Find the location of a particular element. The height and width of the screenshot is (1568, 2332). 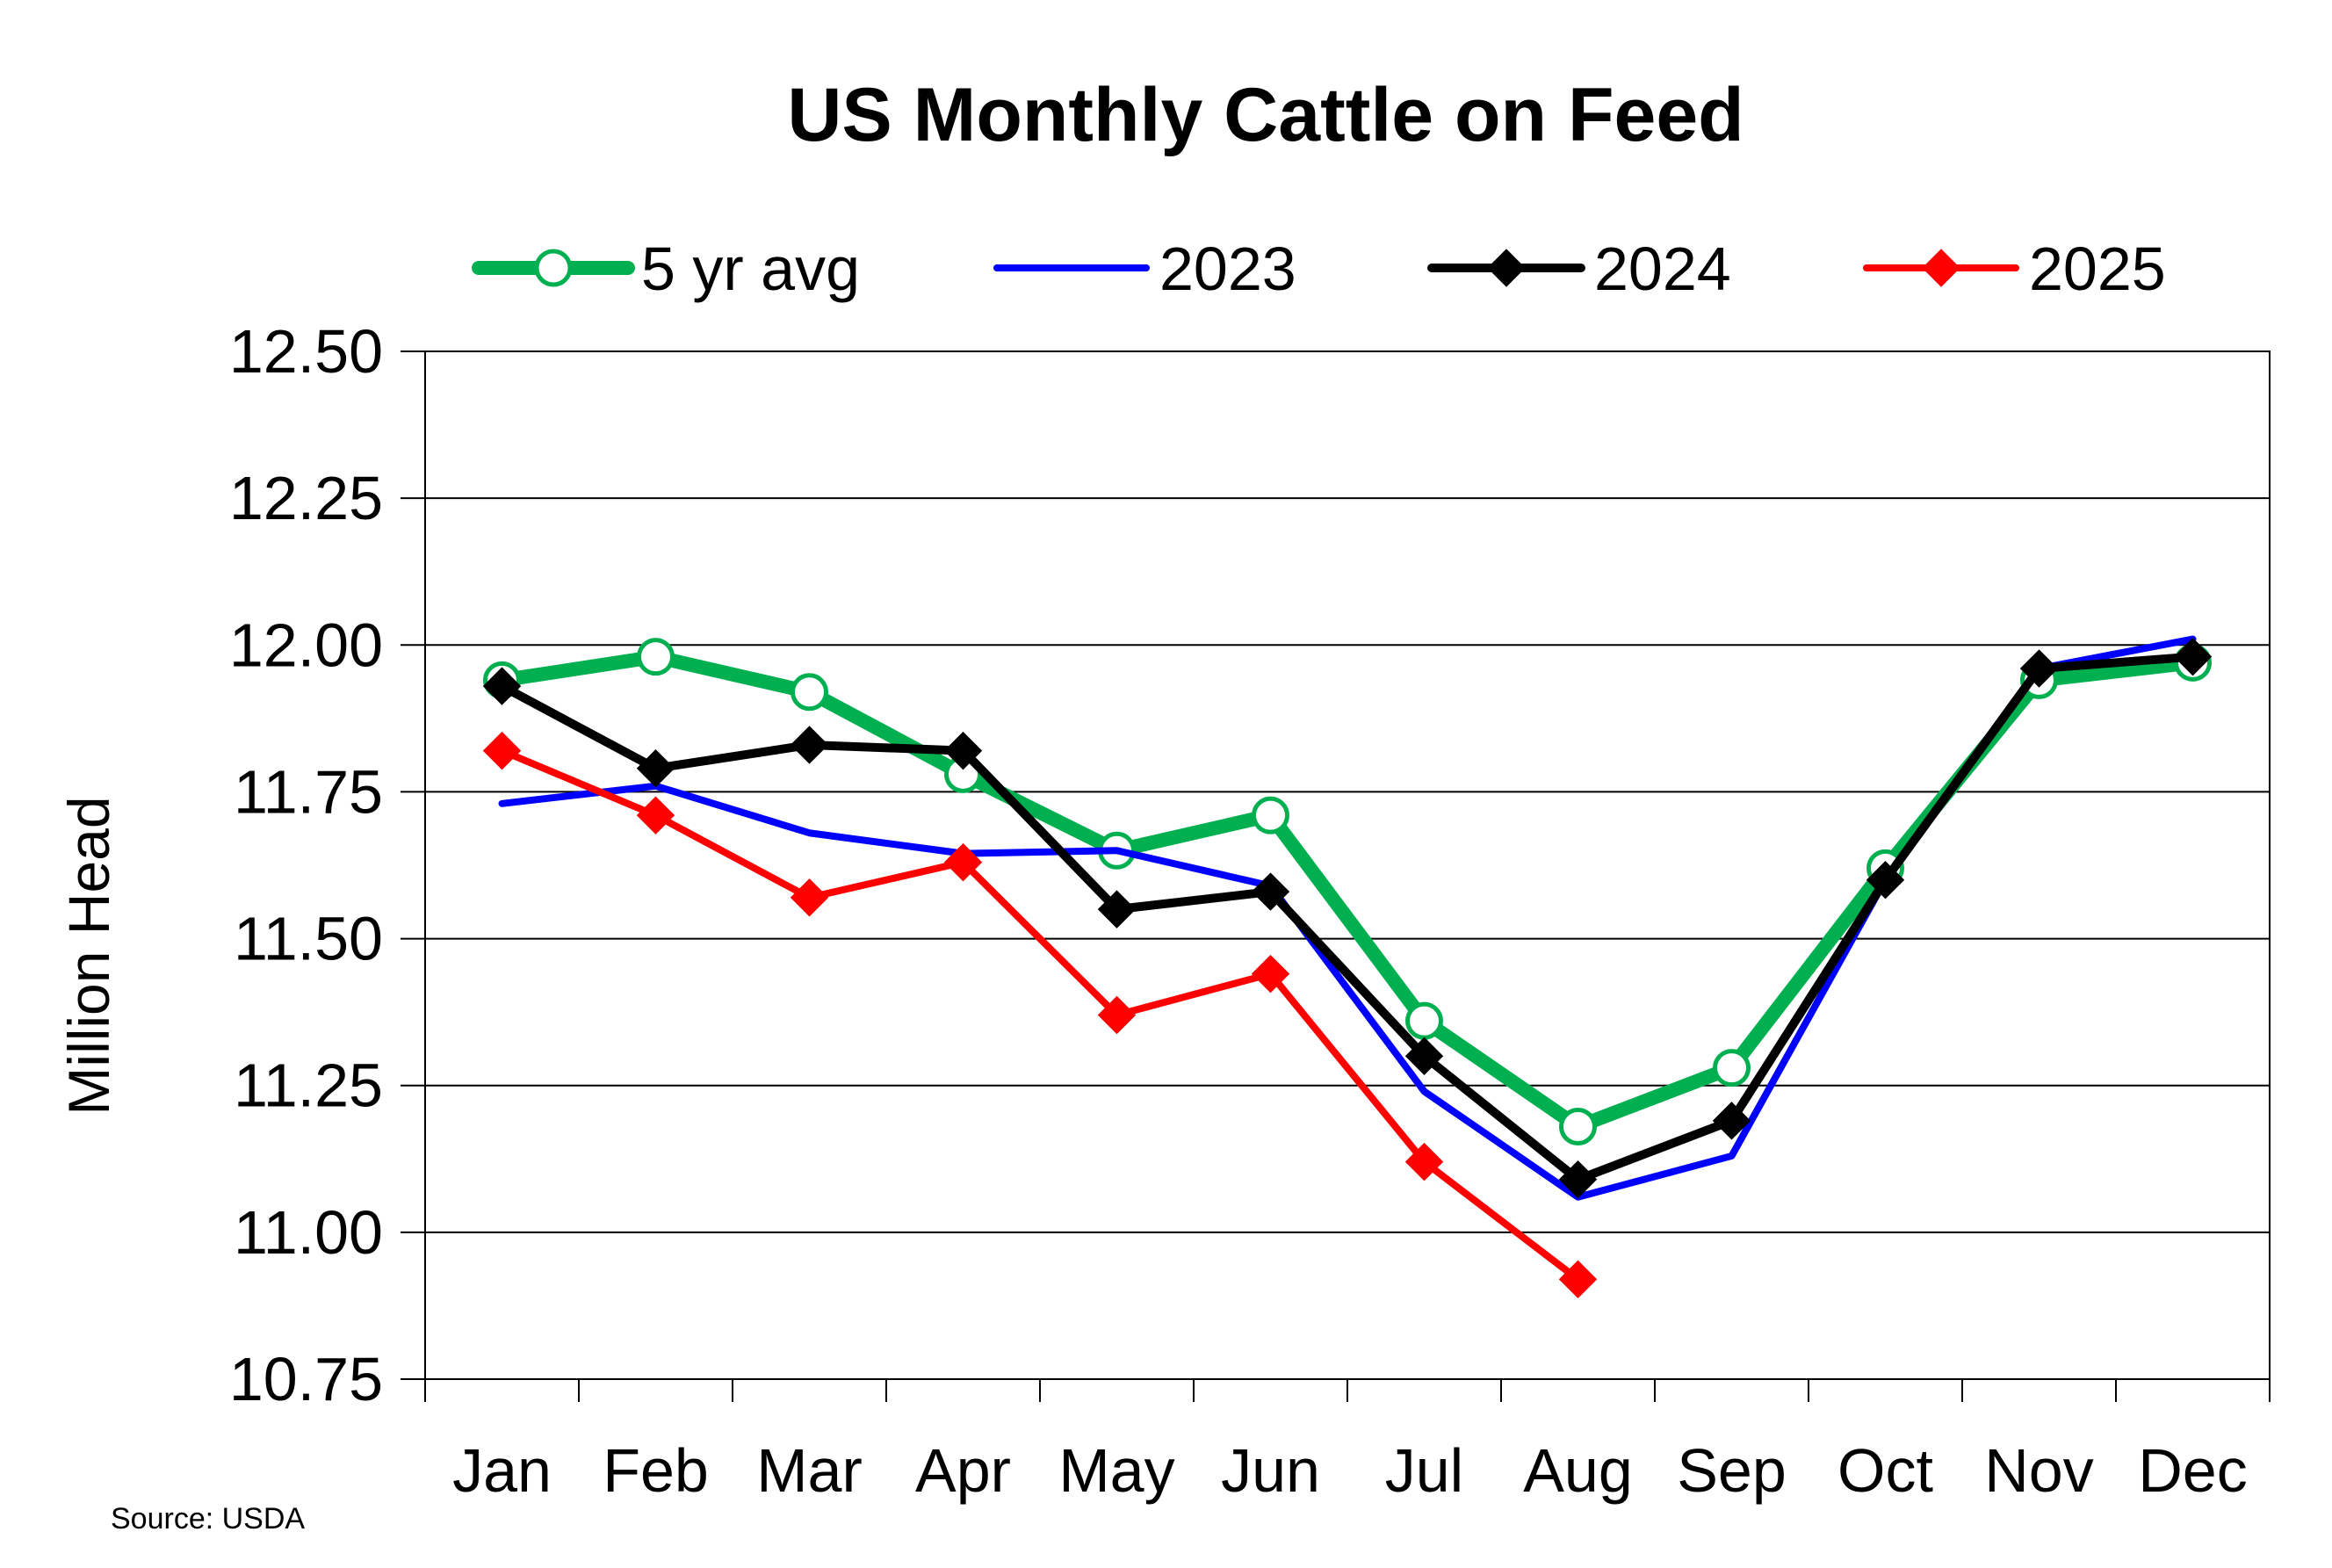

data-point-2025-mar is located at coordinates (809, 897).